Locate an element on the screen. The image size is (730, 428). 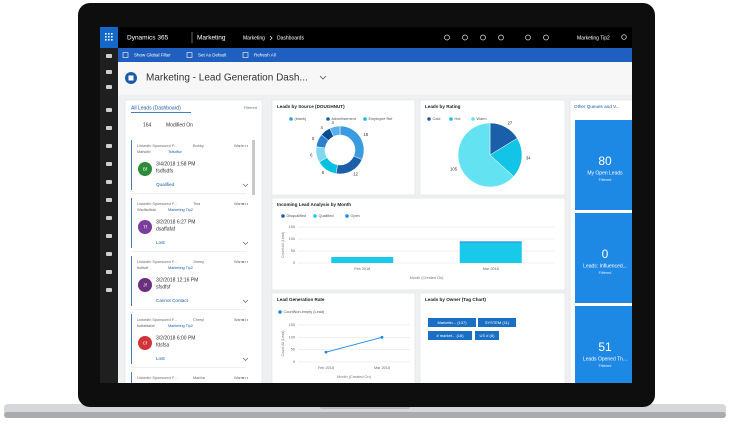
queue-label: My Open Leads is located at coordinates (605, 173).